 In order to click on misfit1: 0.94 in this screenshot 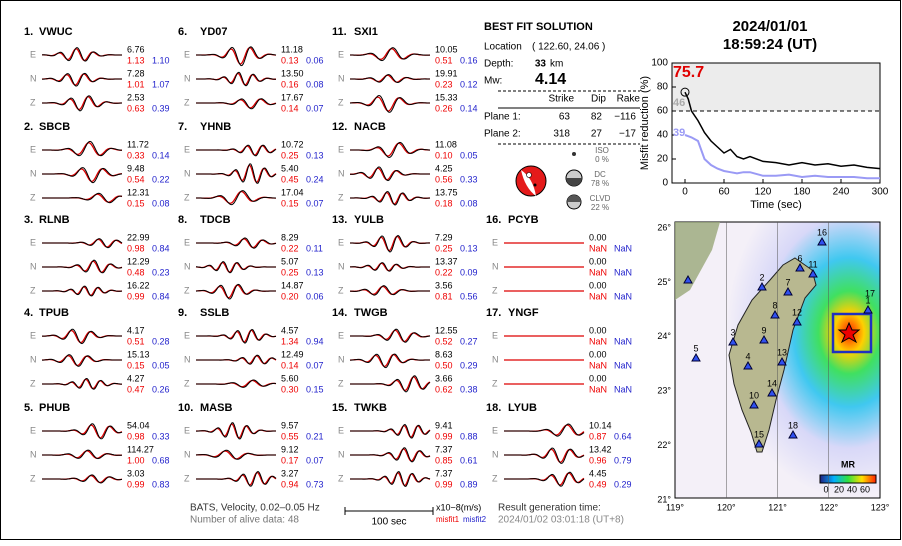, I will do `click(290, 484)`.